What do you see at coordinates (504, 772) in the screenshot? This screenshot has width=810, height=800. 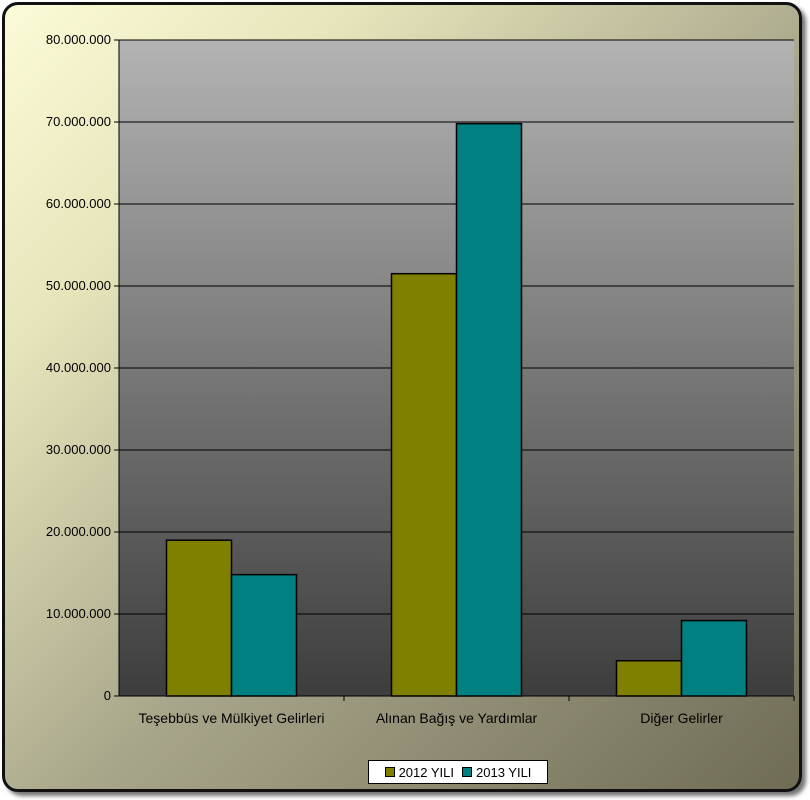 I see `legend-label-2013: 2013 YILI` at bounding box center [504, 772].